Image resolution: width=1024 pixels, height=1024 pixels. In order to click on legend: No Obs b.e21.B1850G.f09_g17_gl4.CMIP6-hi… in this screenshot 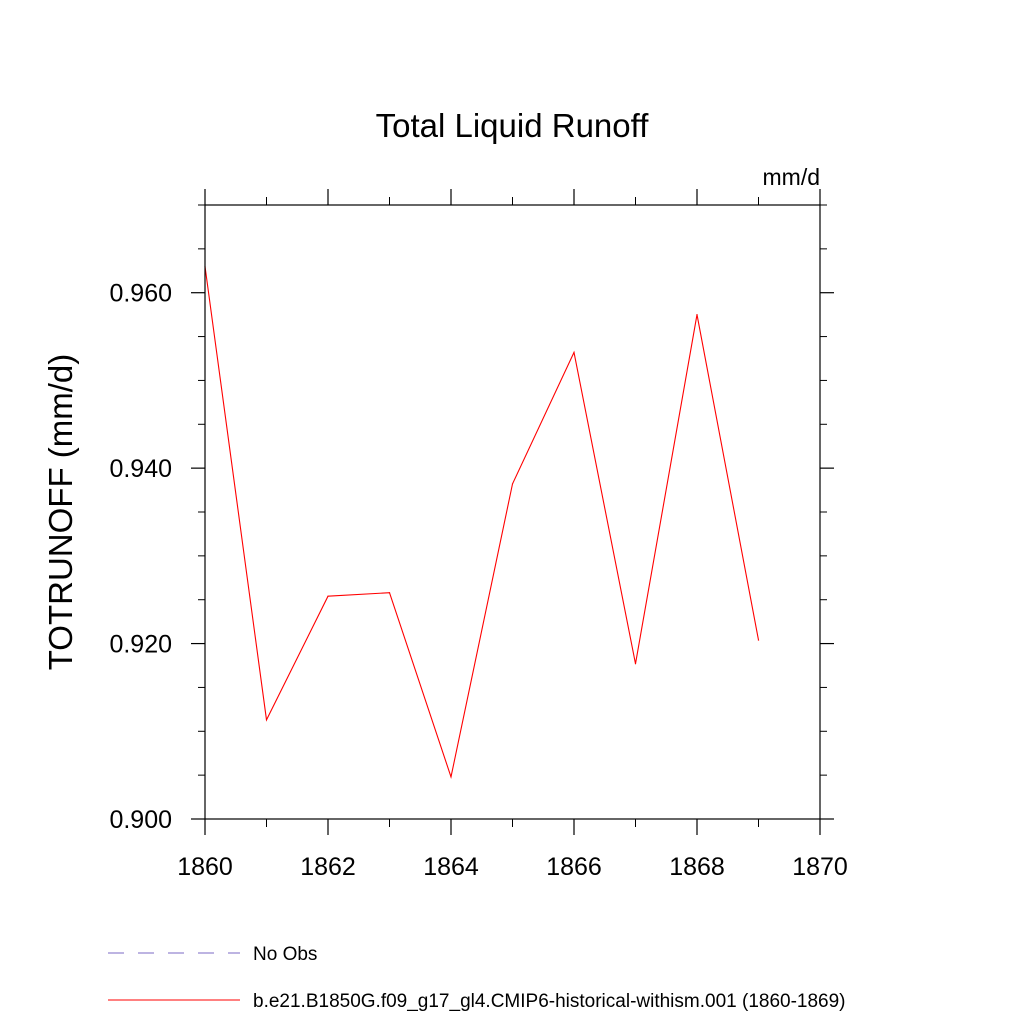, I will do `click(477, 978)`.